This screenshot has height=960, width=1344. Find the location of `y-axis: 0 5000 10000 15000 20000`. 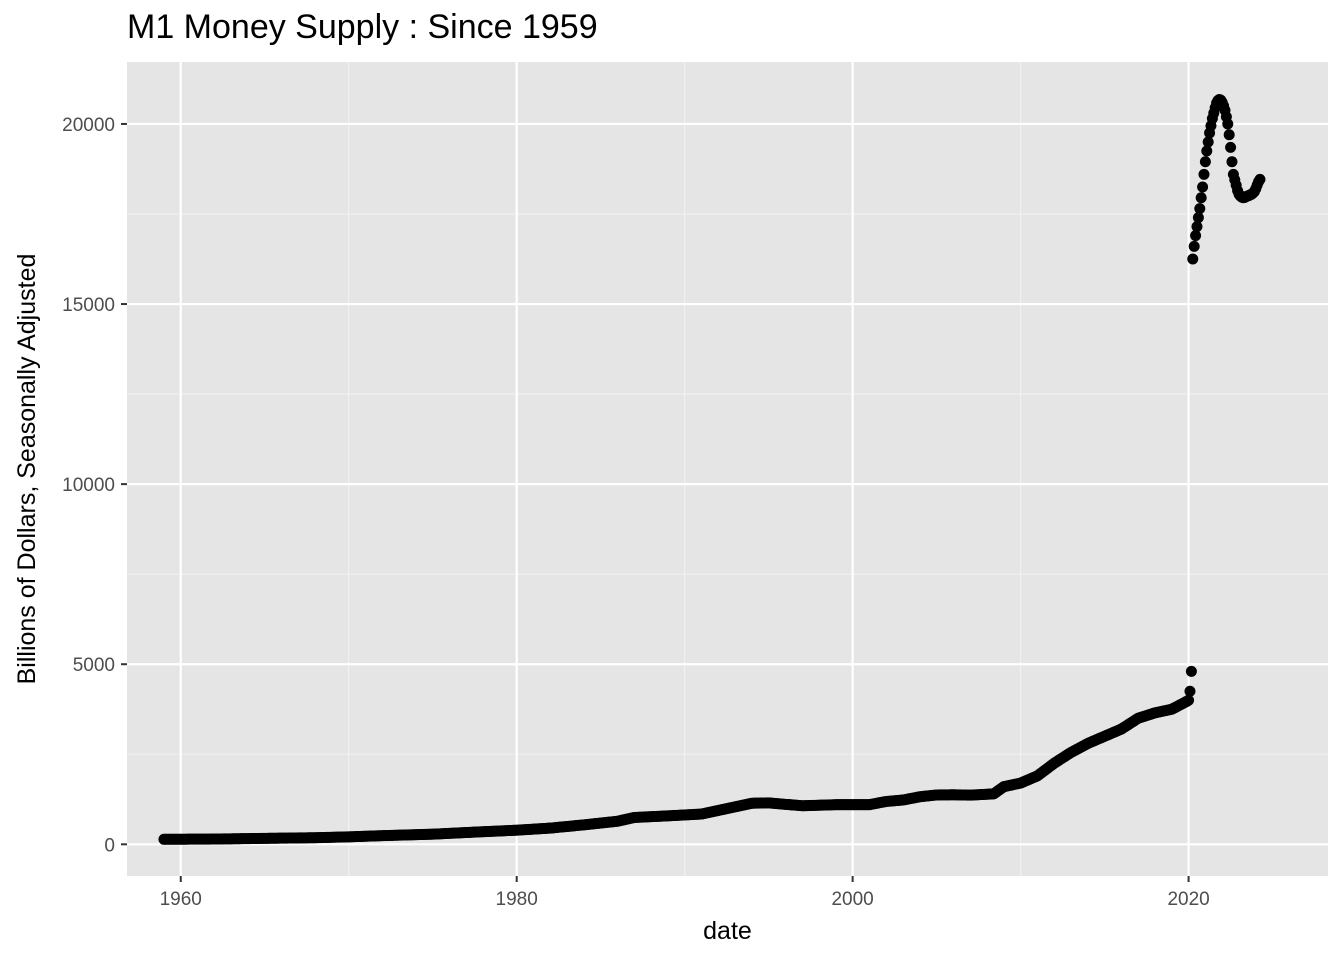

y-axis: 0 5000 10000 15000 20000 is located at coordinates (94, 485).